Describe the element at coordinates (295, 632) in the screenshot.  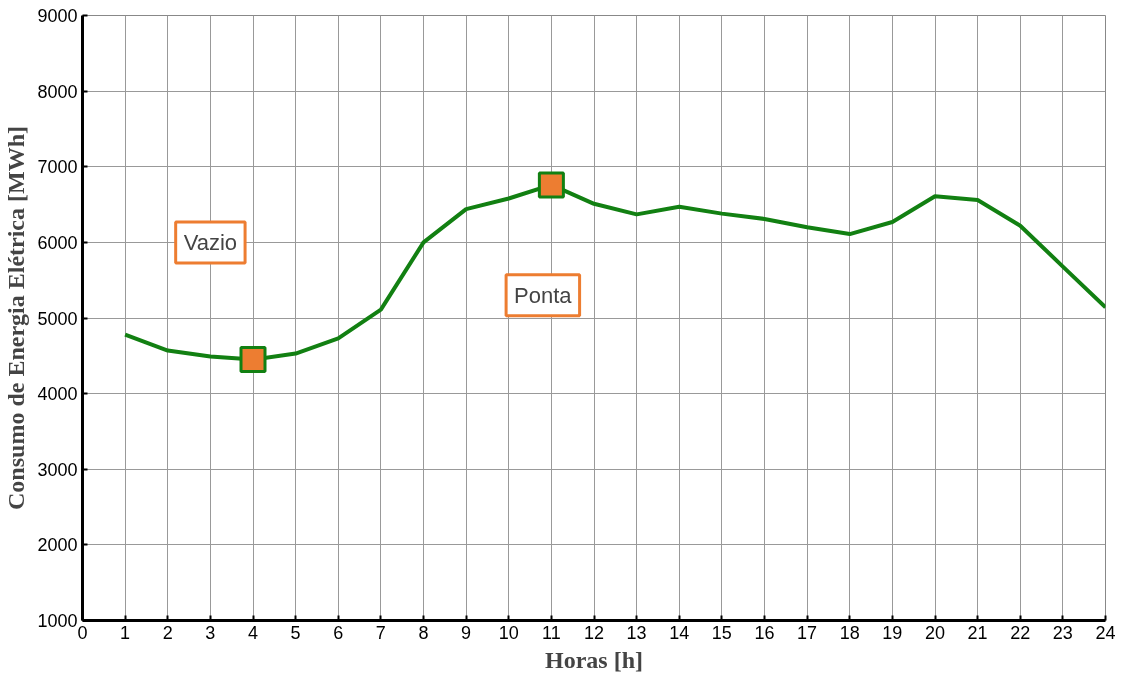
I see `x-tick-label: 5` at that location.